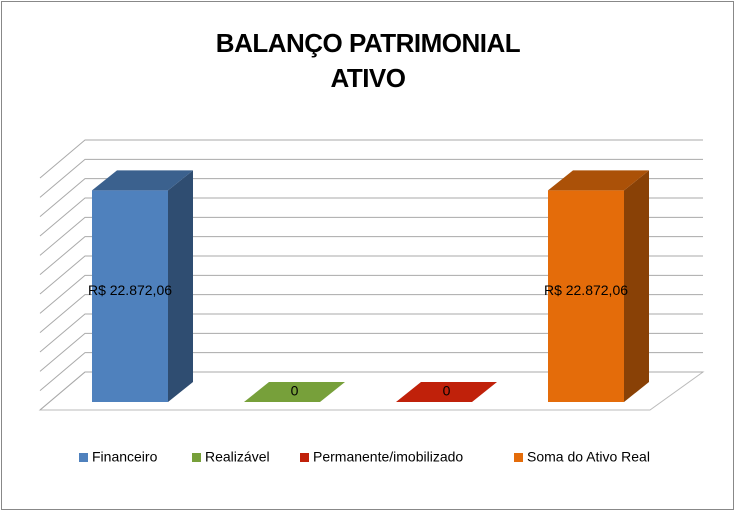  What do you see at coordinates (237, 457) in the screenshot?
I see `legend-label: Realizável` at bounding box center [237, 457].